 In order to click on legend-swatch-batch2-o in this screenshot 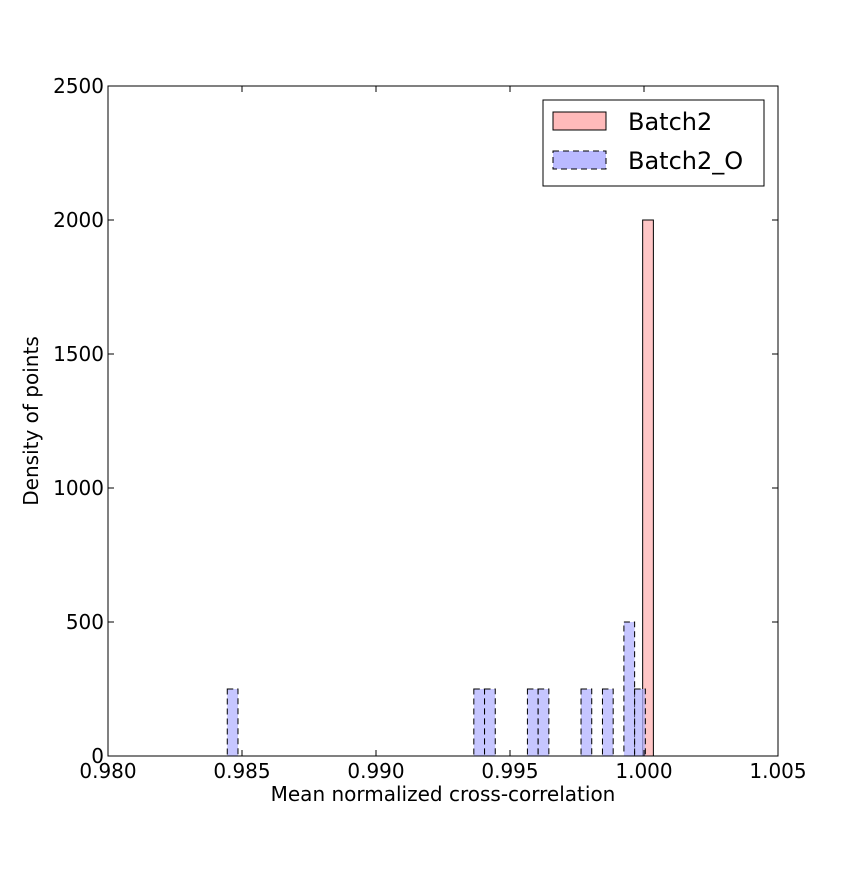, I will do `click(579, 160)`.